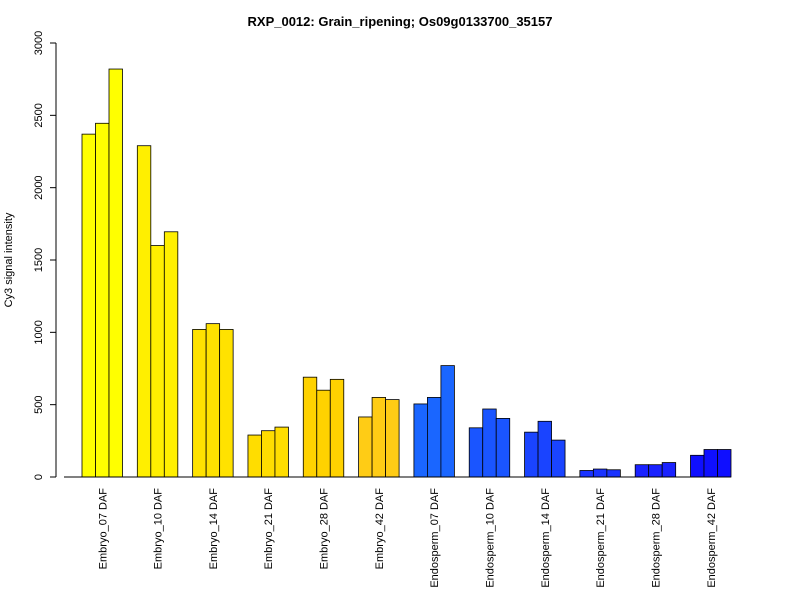 This screenshot has height=600, width=800. I want to click on y-axis-label: Cy3 signal intensity, so click(9, 259).